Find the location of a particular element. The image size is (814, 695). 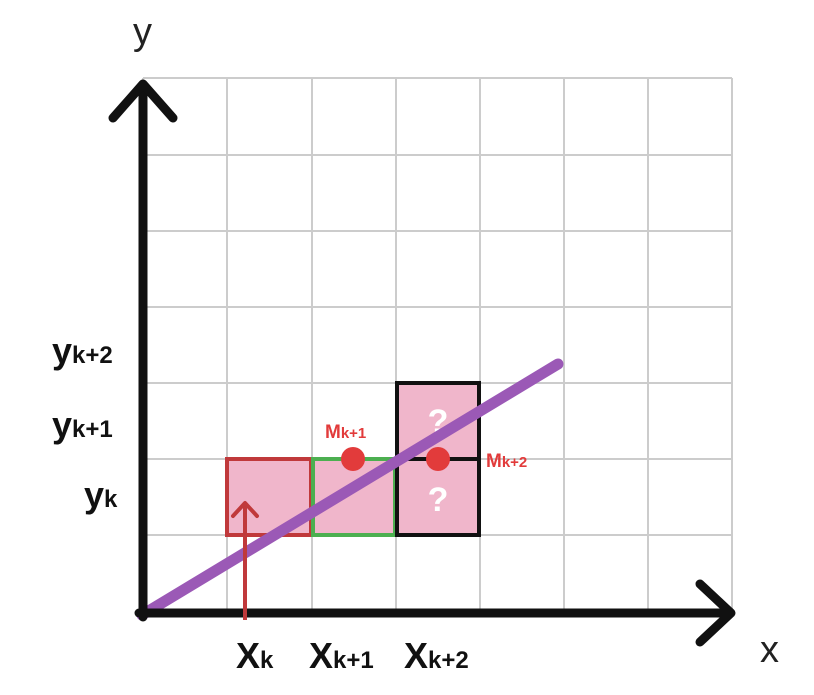

x-tick-k-plus-2: Xk+2 is located at coordinates (436, 655).